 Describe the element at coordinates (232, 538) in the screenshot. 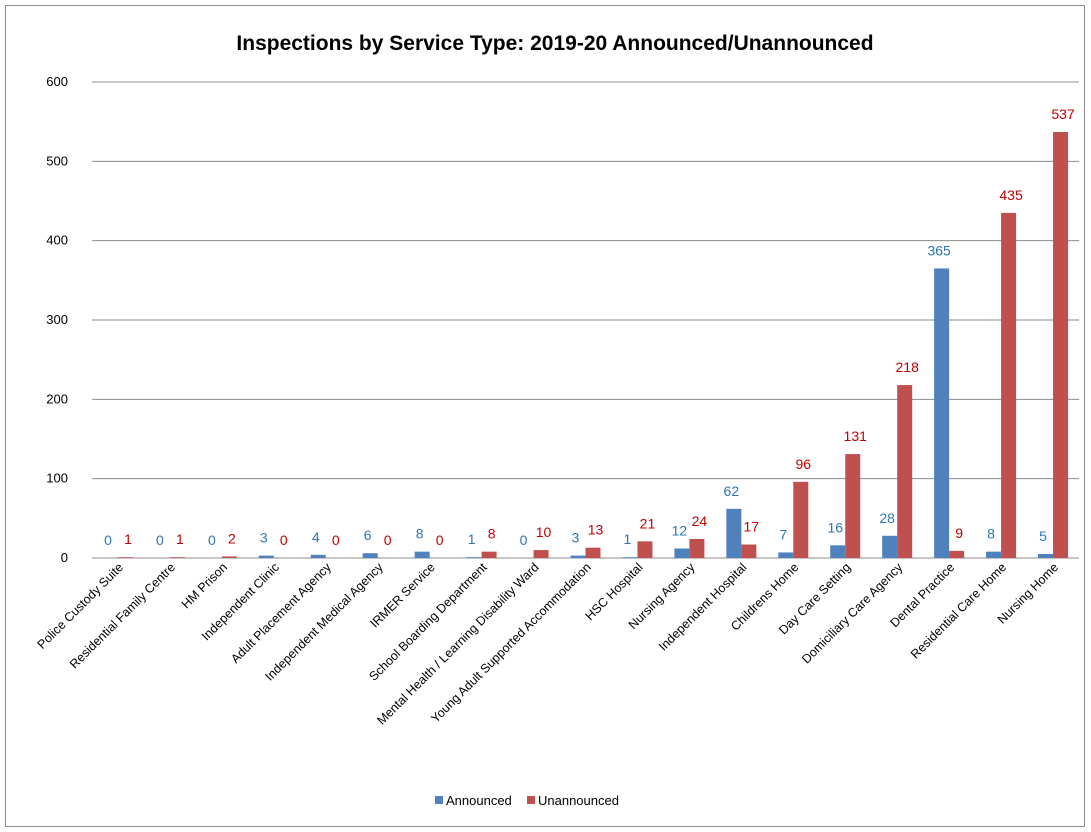

I see `data-label-unannounced: 2` at that location.